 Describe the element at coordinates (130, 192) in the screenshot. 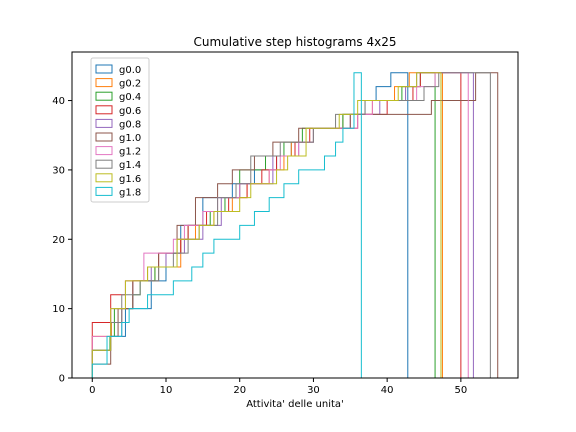

I see `legend-label-g1.8: g1.8` at that location.